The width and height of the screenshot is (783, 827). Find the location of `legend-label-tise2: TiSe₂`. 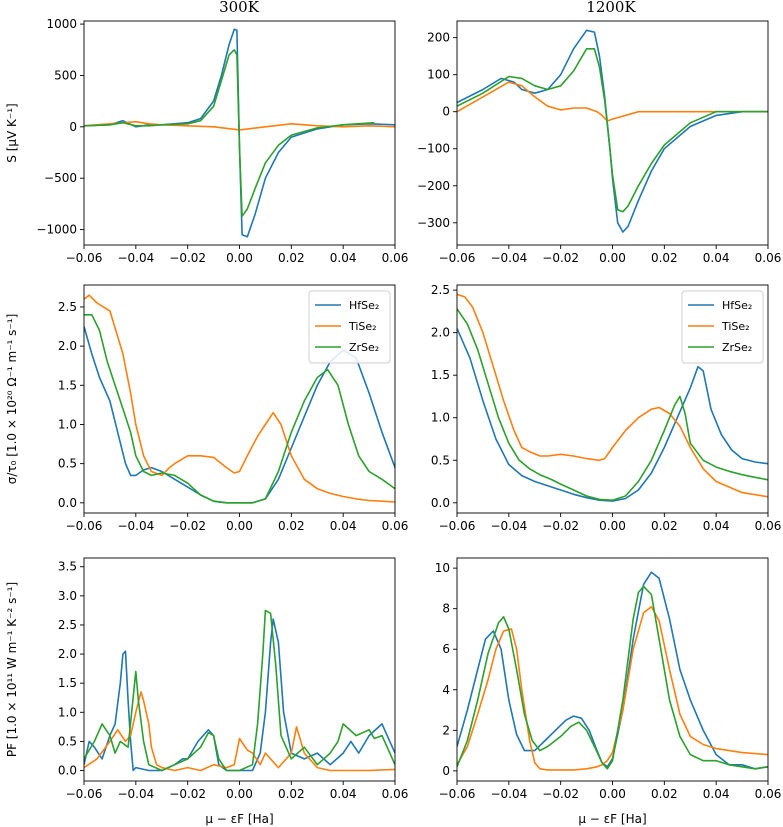

legend-label-tise2: TiSe₂ is located at coordinates (735, 326).